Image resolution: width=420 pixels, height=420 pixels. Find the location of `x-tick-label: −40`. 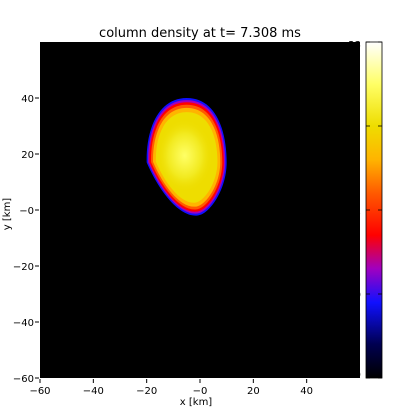

x-tick-label: −40 is located at coordinates (93, 391).